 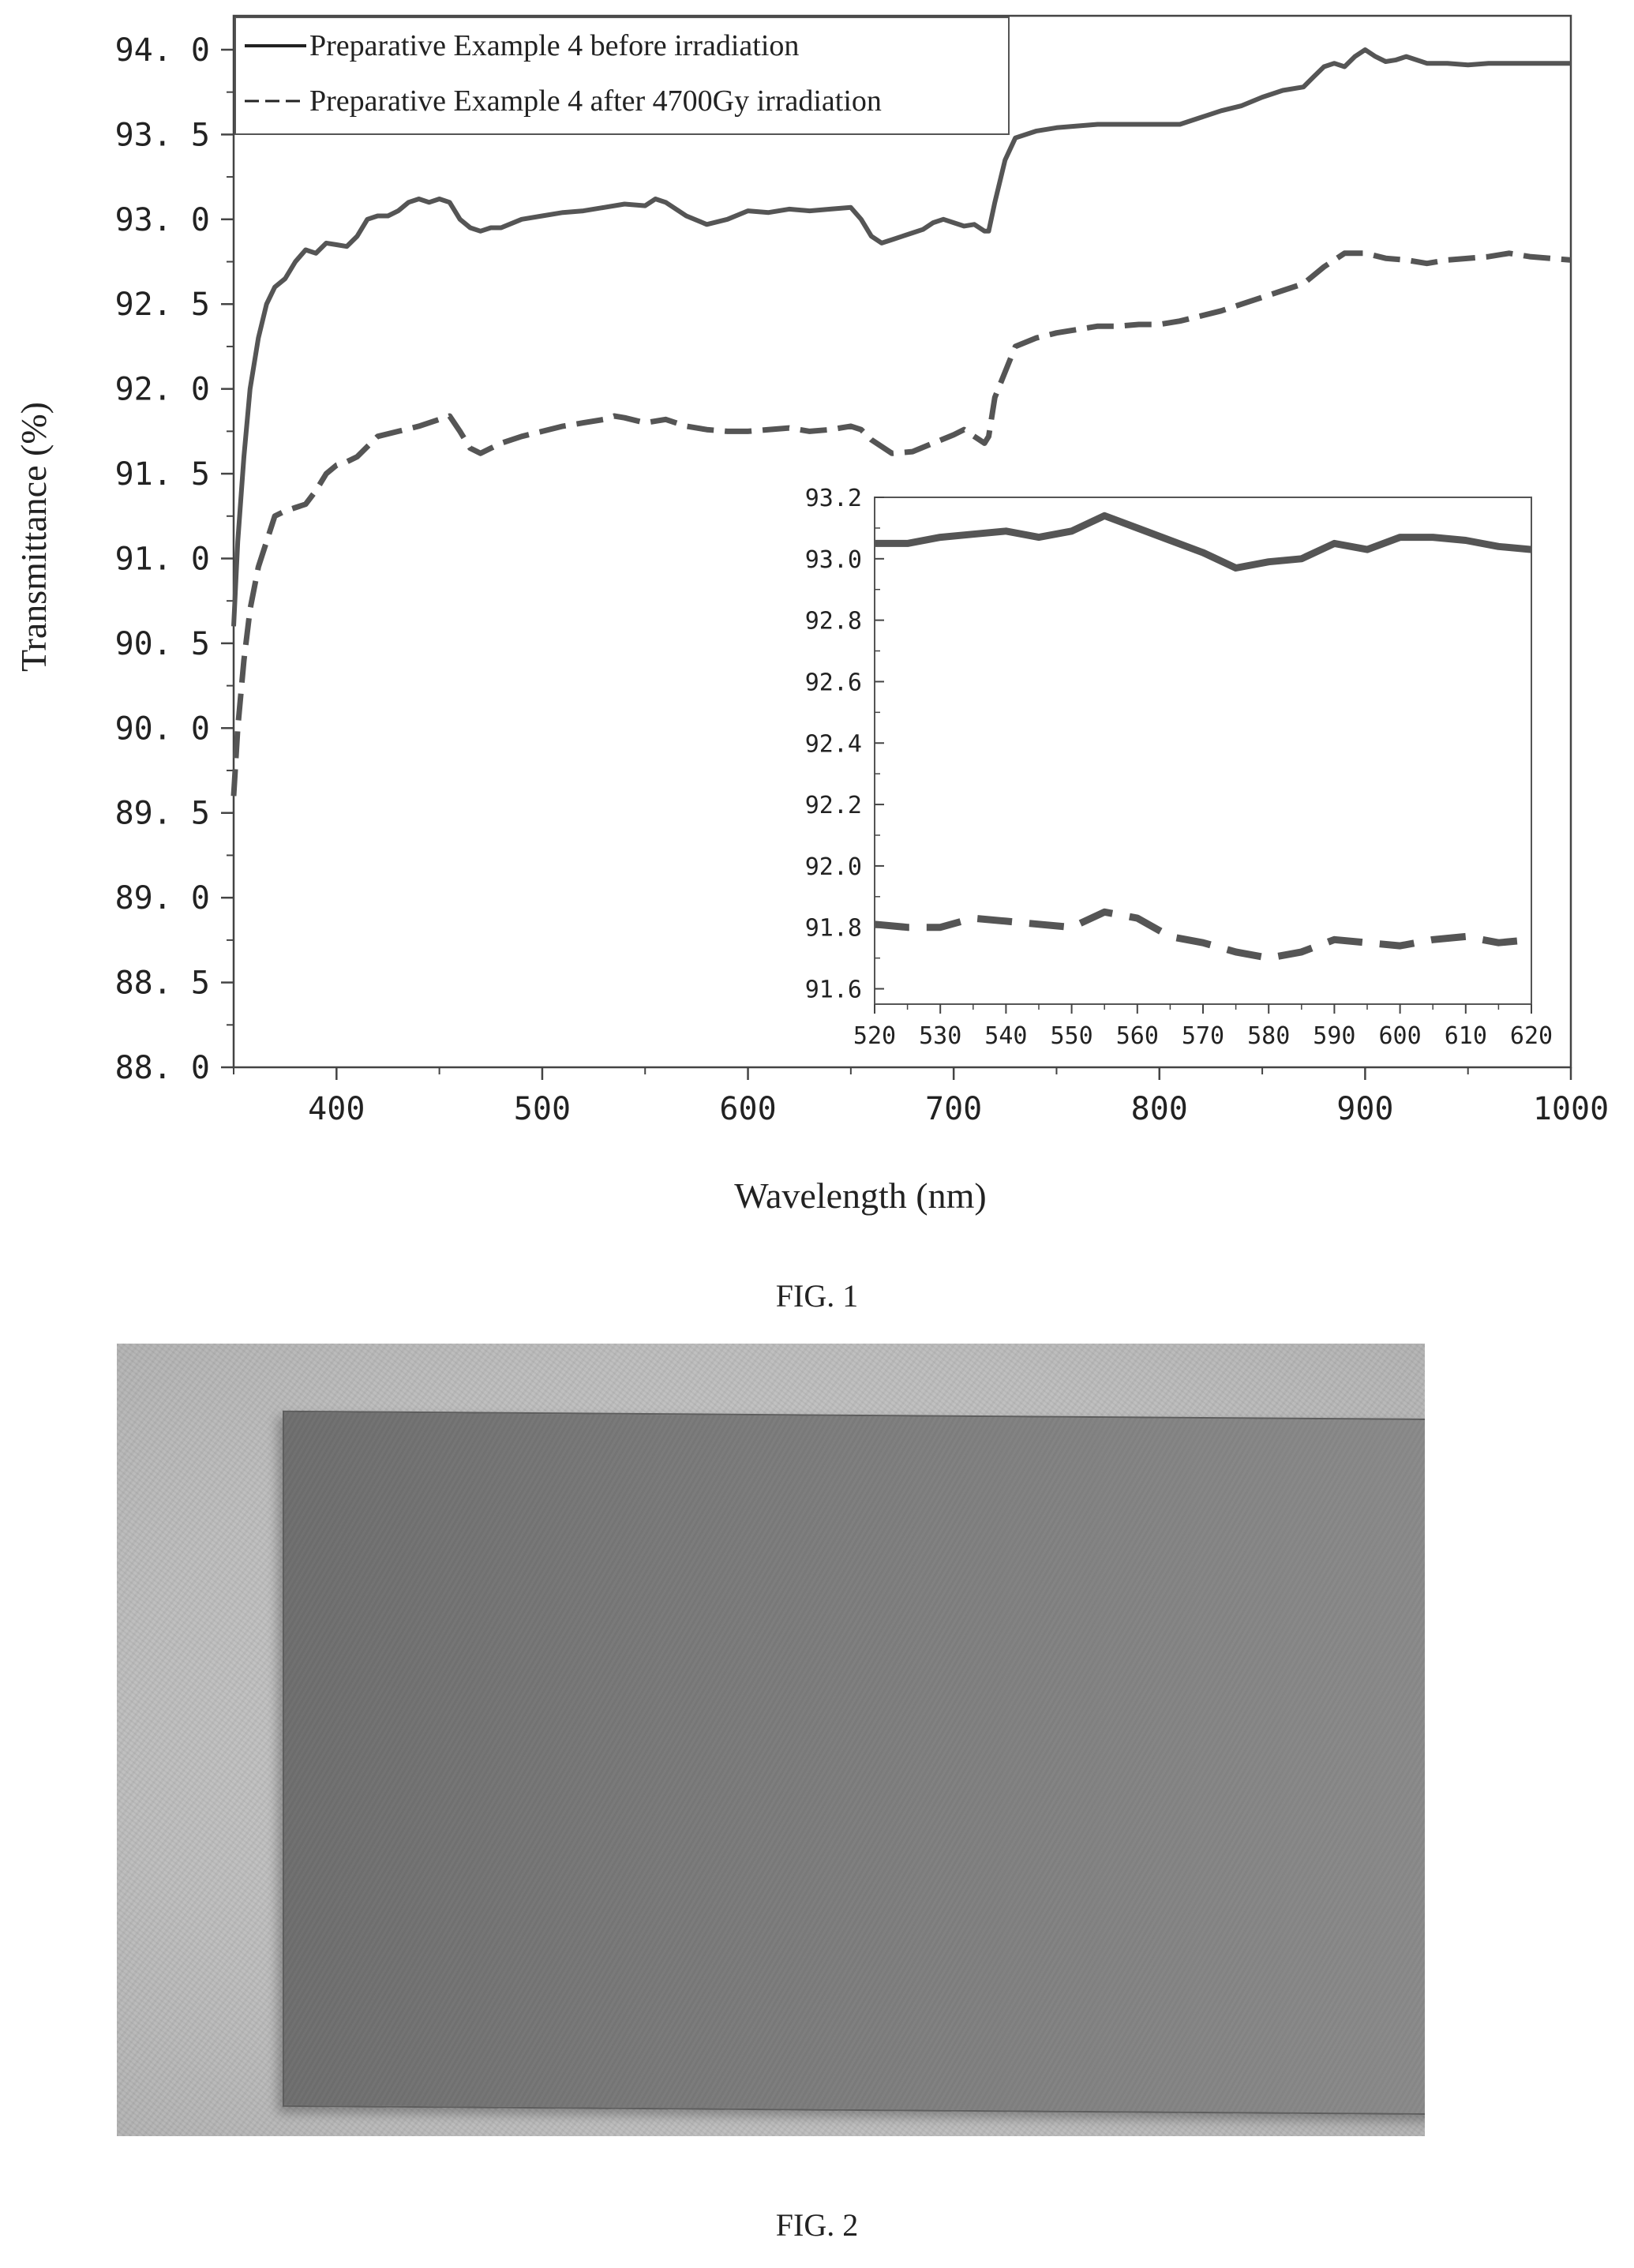 I want to click on y-tick-label: 91. 5, so click(x=162, y=475).